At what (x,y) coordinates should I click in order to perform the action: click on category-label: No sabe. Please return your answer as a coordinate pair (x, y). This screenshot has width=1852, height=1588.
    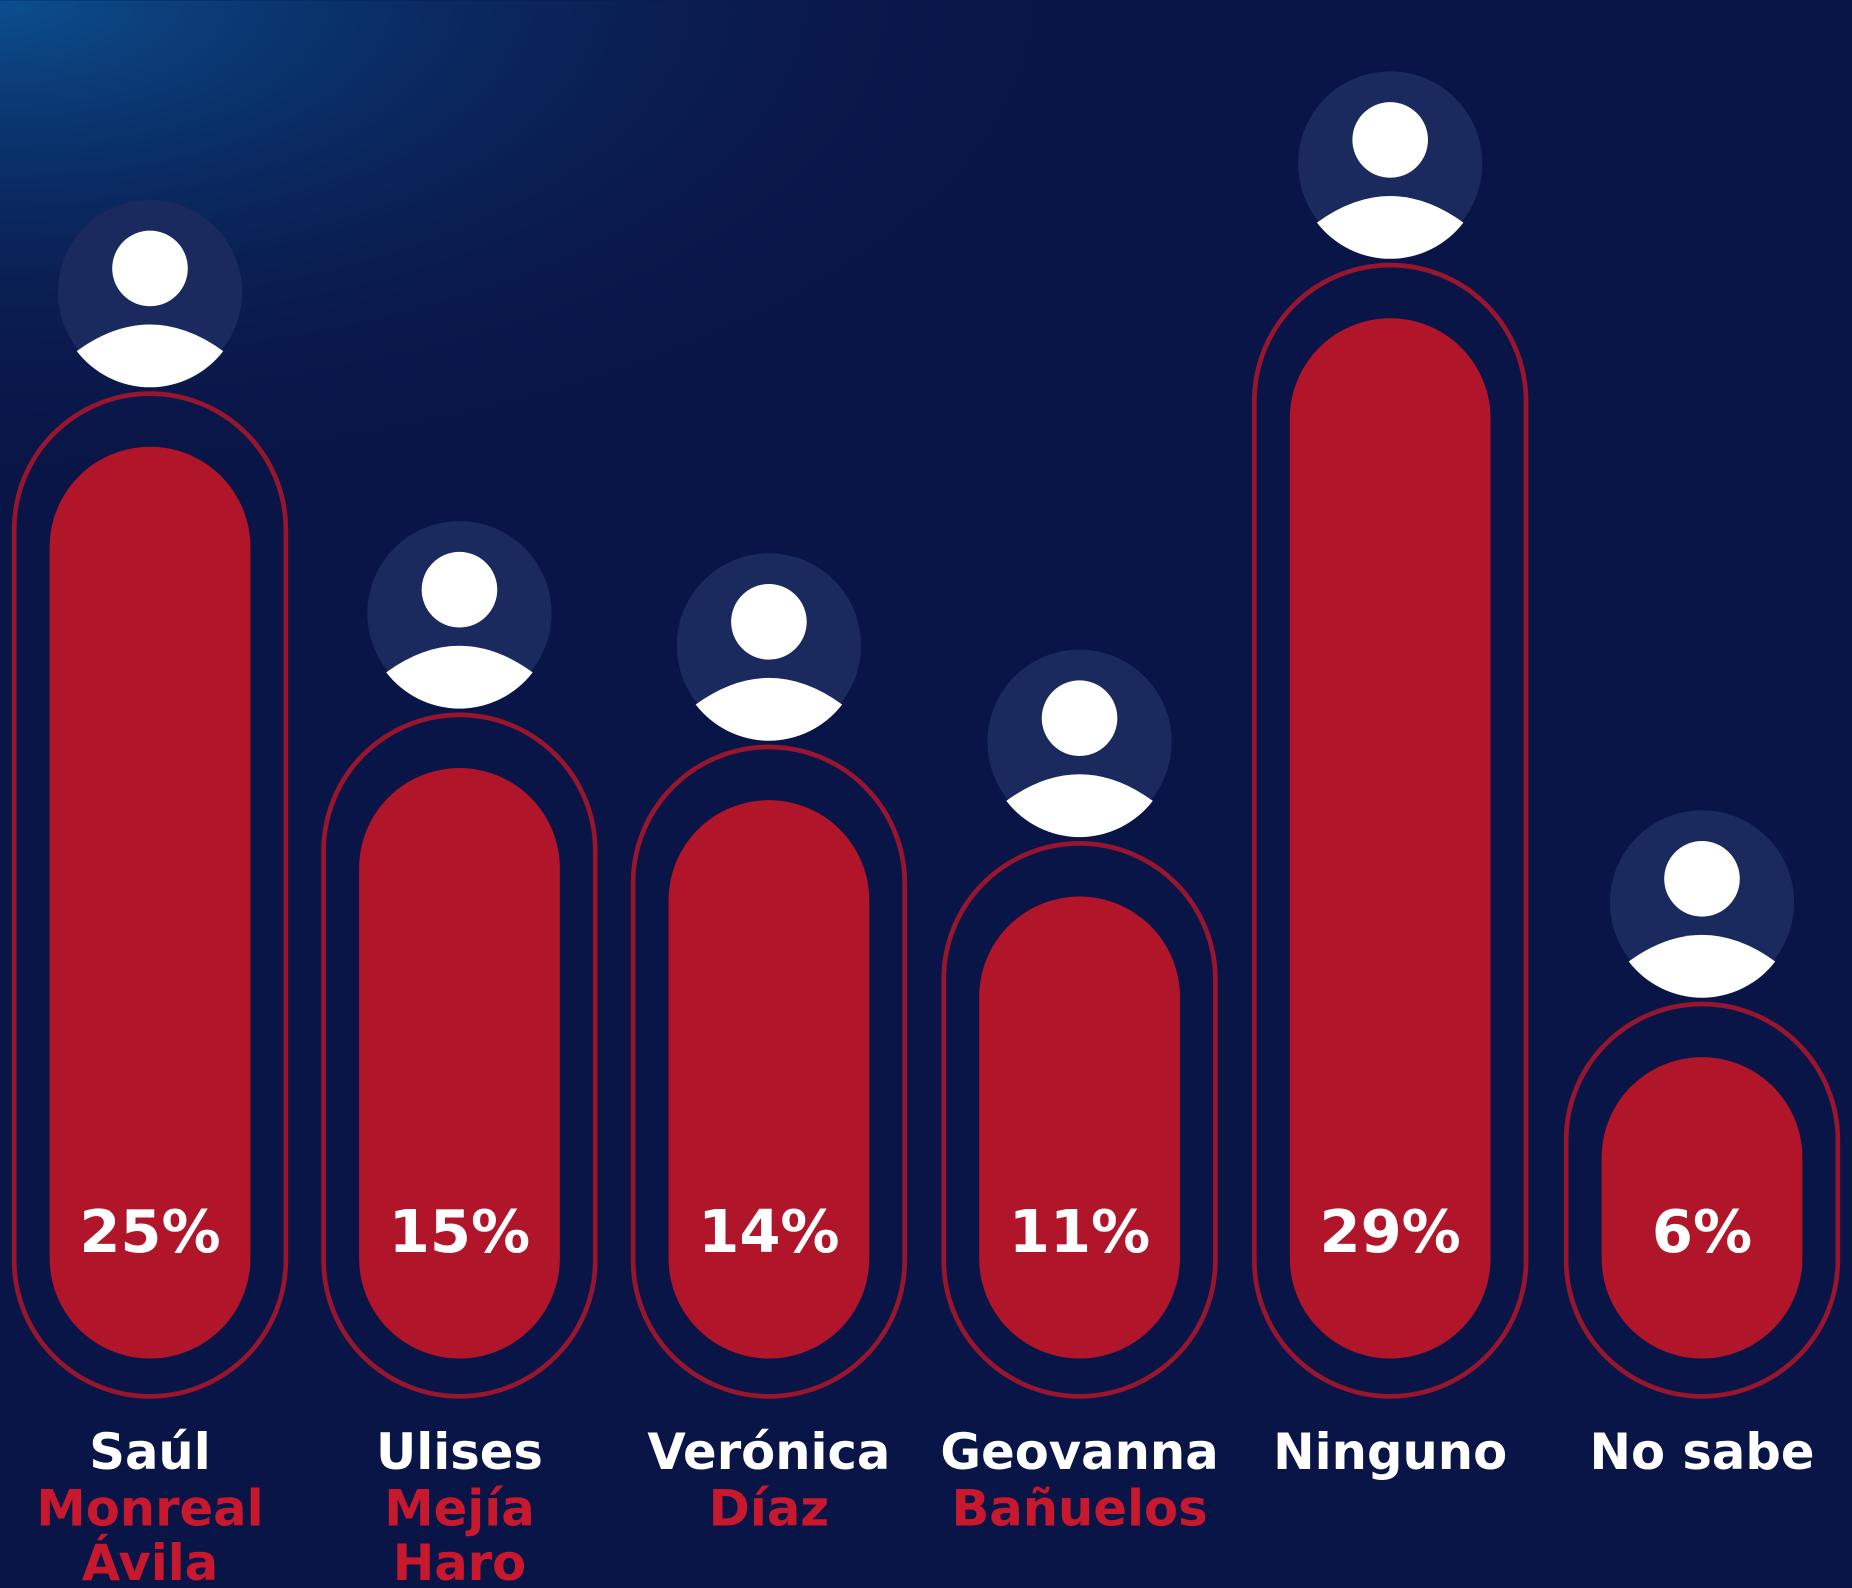
    Looking at the image, I should click on (1702, 1452).